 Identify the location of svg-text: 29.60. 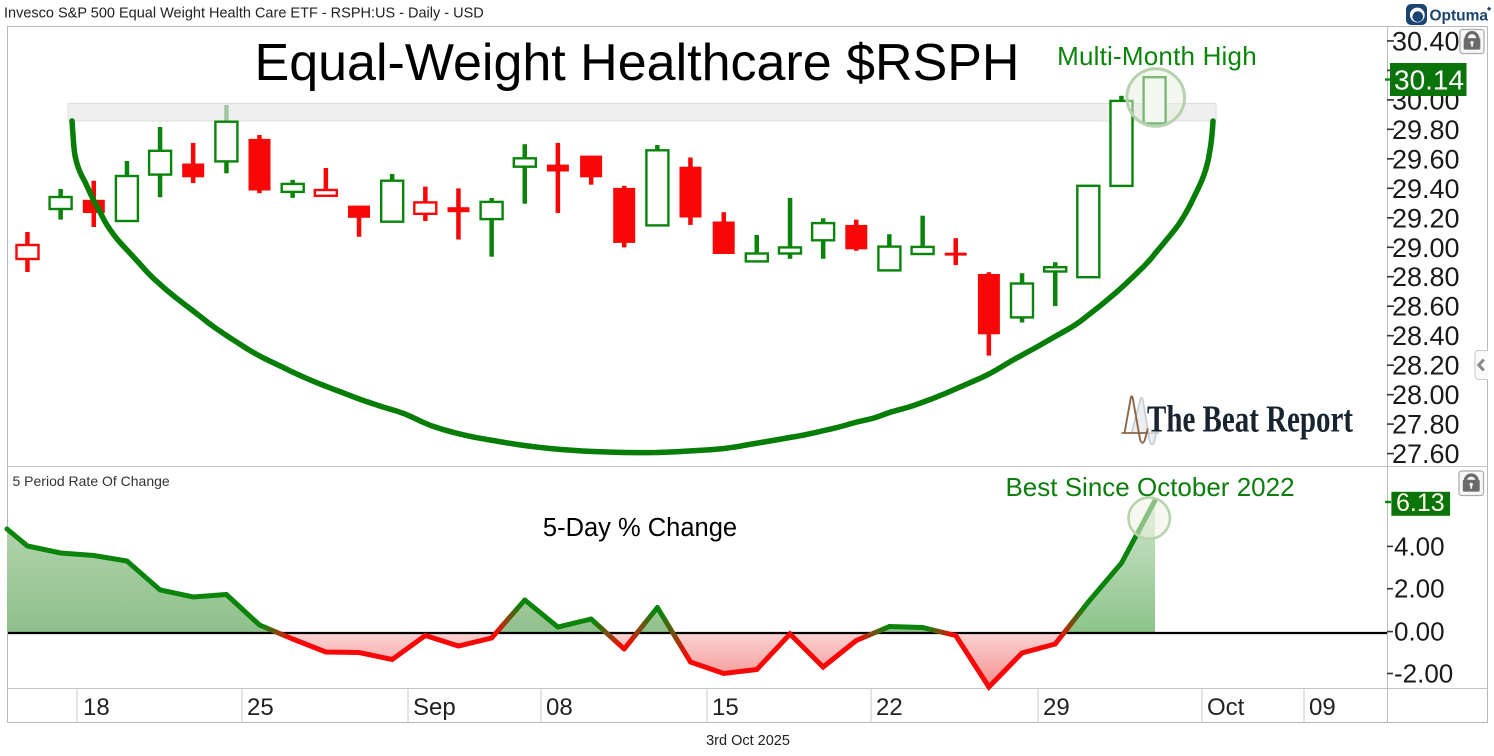
(1426, 159).